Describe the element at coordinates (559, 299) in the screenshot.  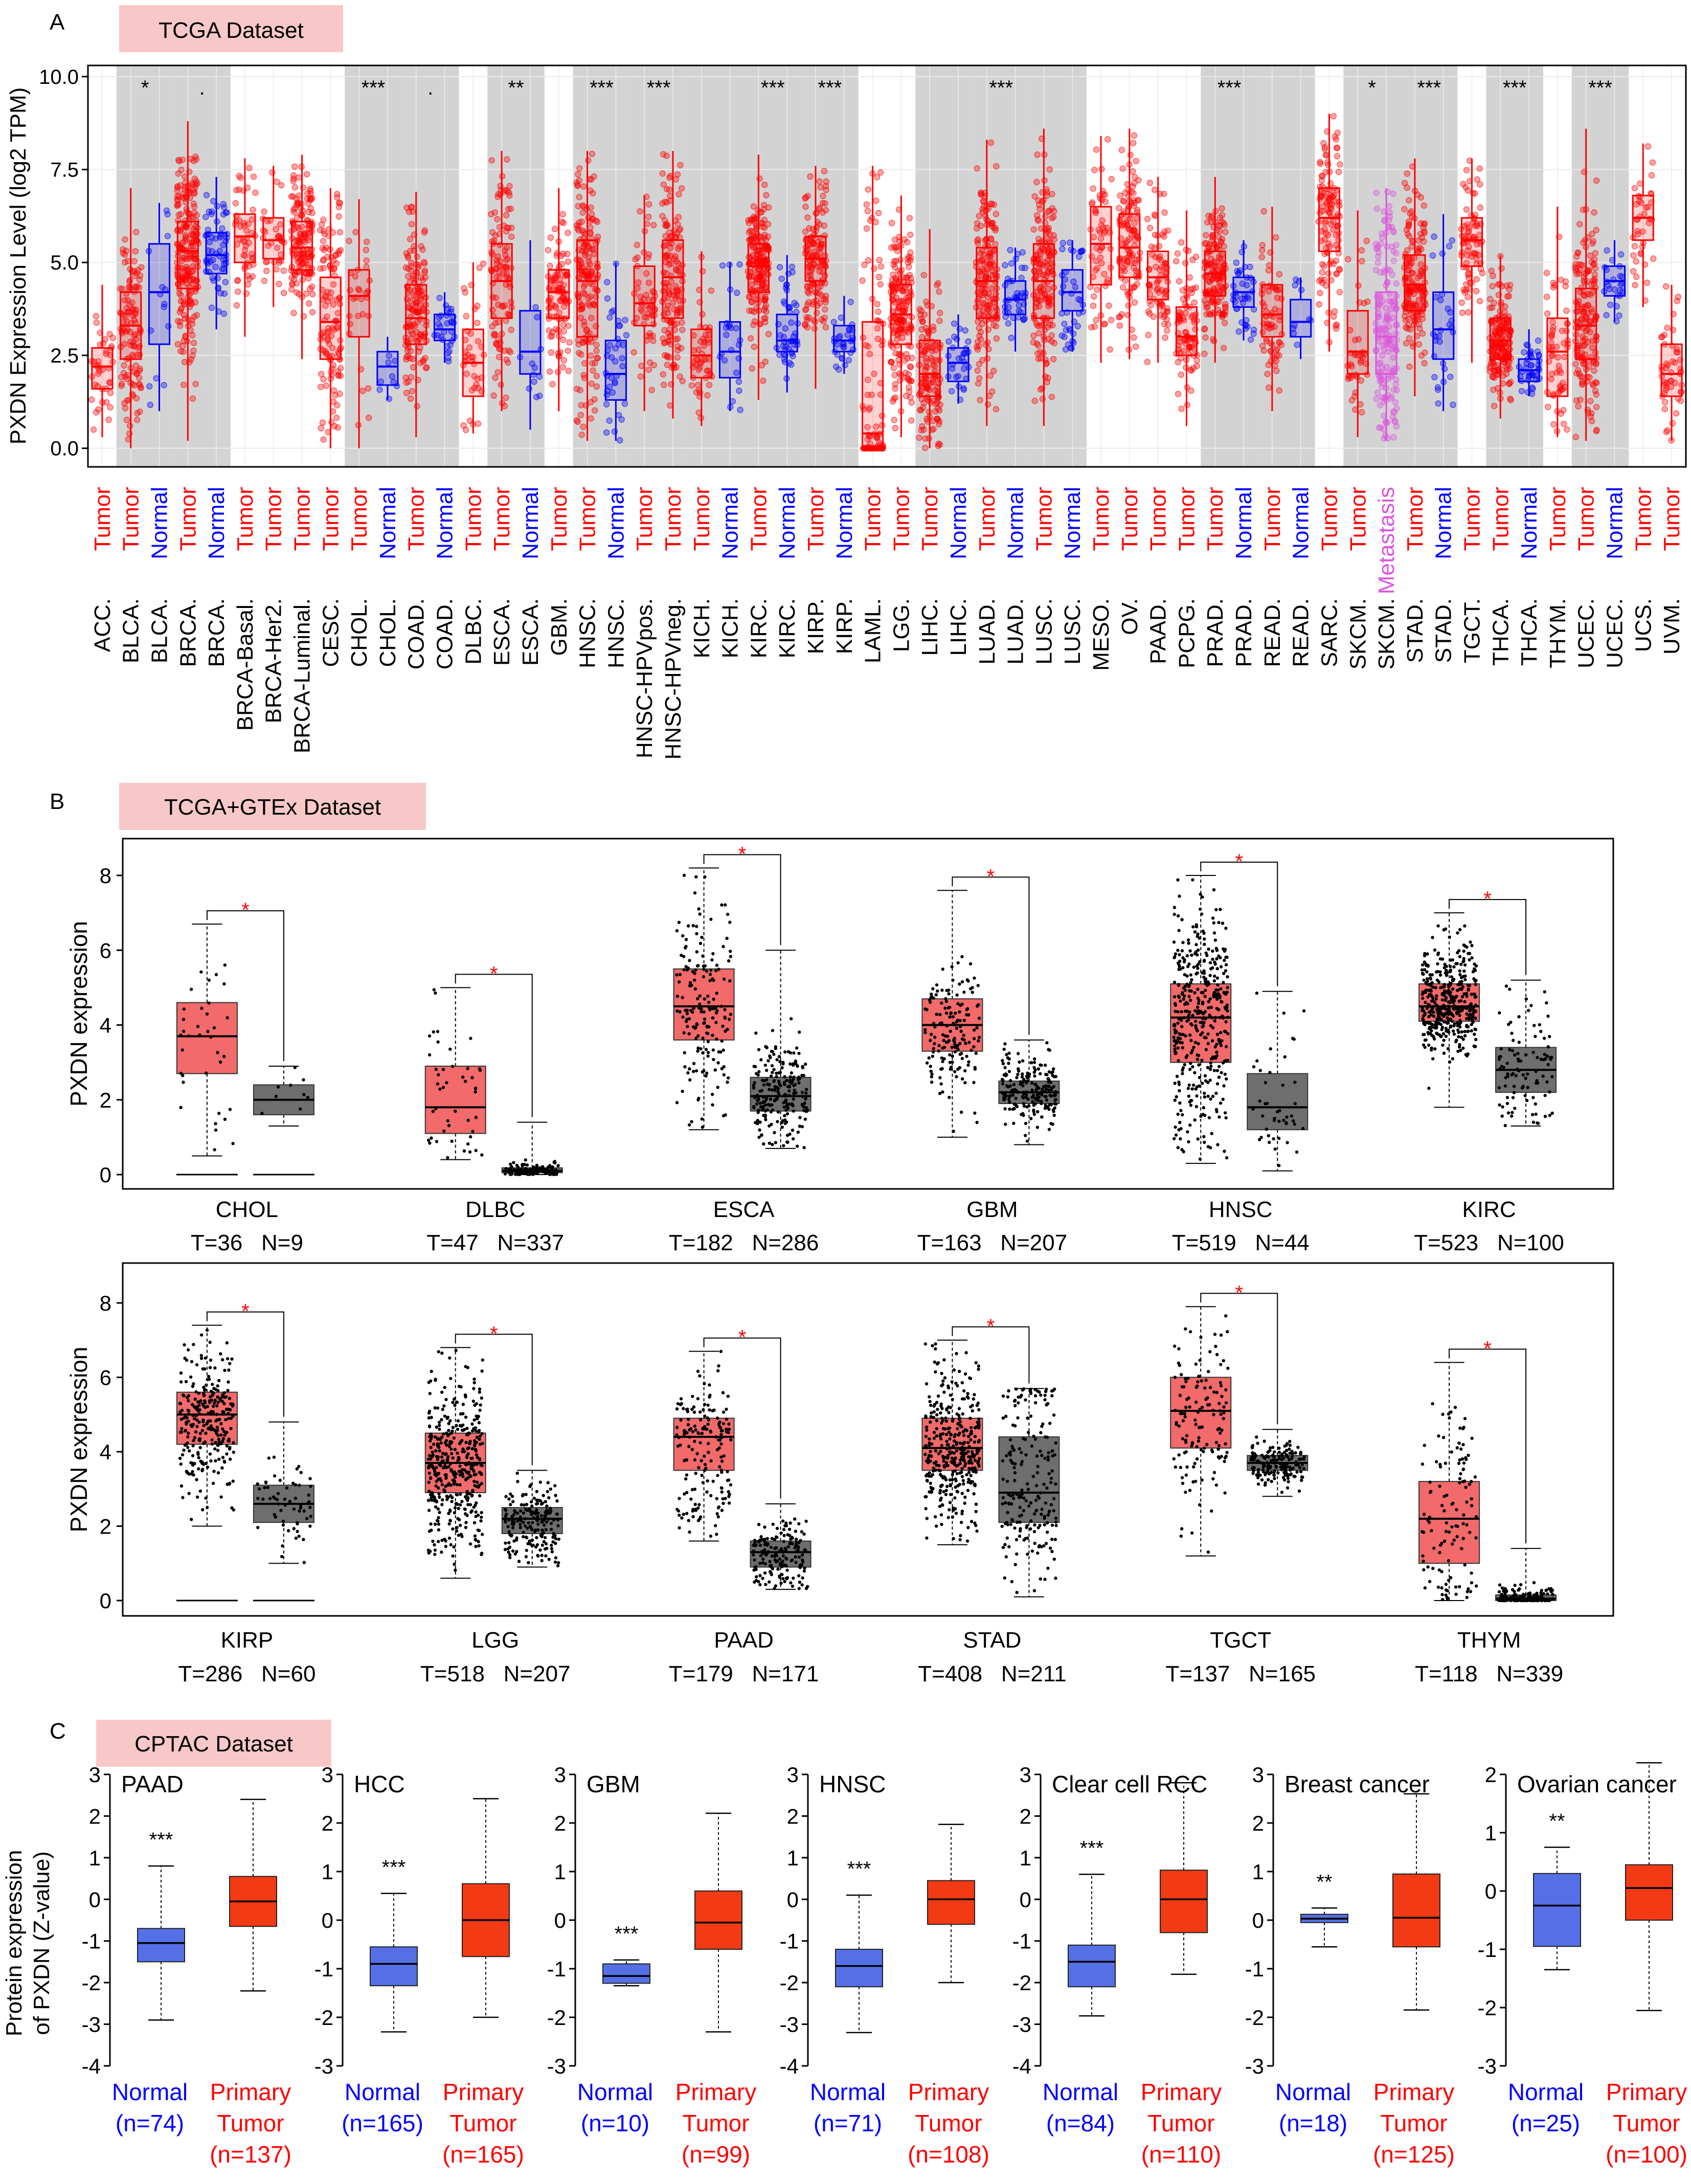
I see `panel-a-box-gbm-tumor` at that location.